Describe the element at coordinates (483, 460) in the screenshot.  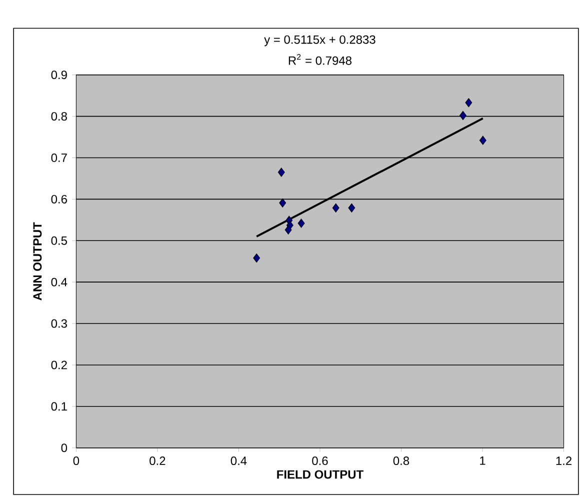
I see `x-tick-label: 1` at that location.